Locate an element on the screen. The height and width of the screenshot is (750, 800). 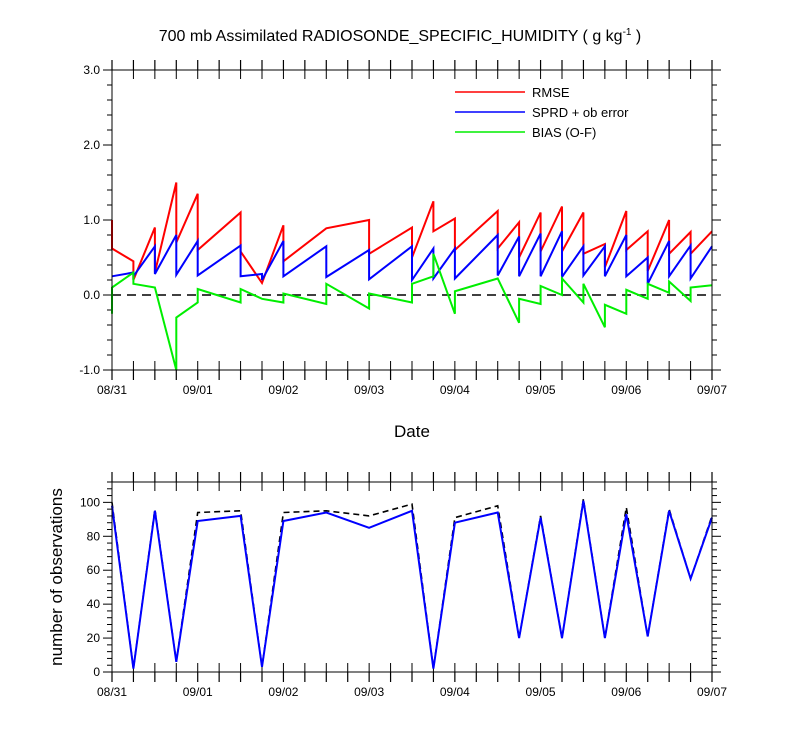
legend-label: RMSE is located at coordinates (551, 92).